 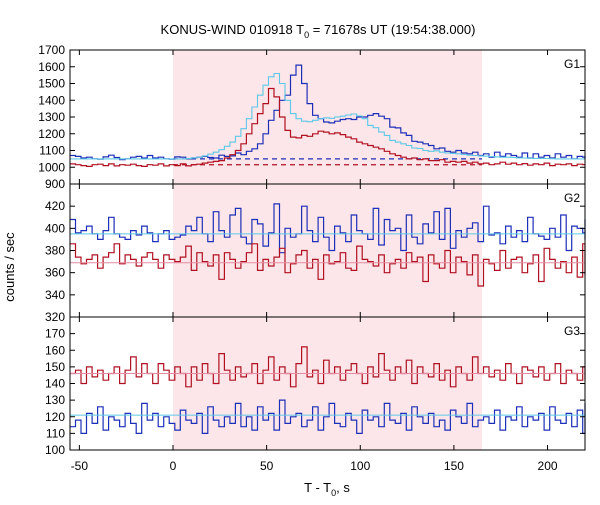 I want to click on x-tick-label-200: 200, so click(x=548, y=466).